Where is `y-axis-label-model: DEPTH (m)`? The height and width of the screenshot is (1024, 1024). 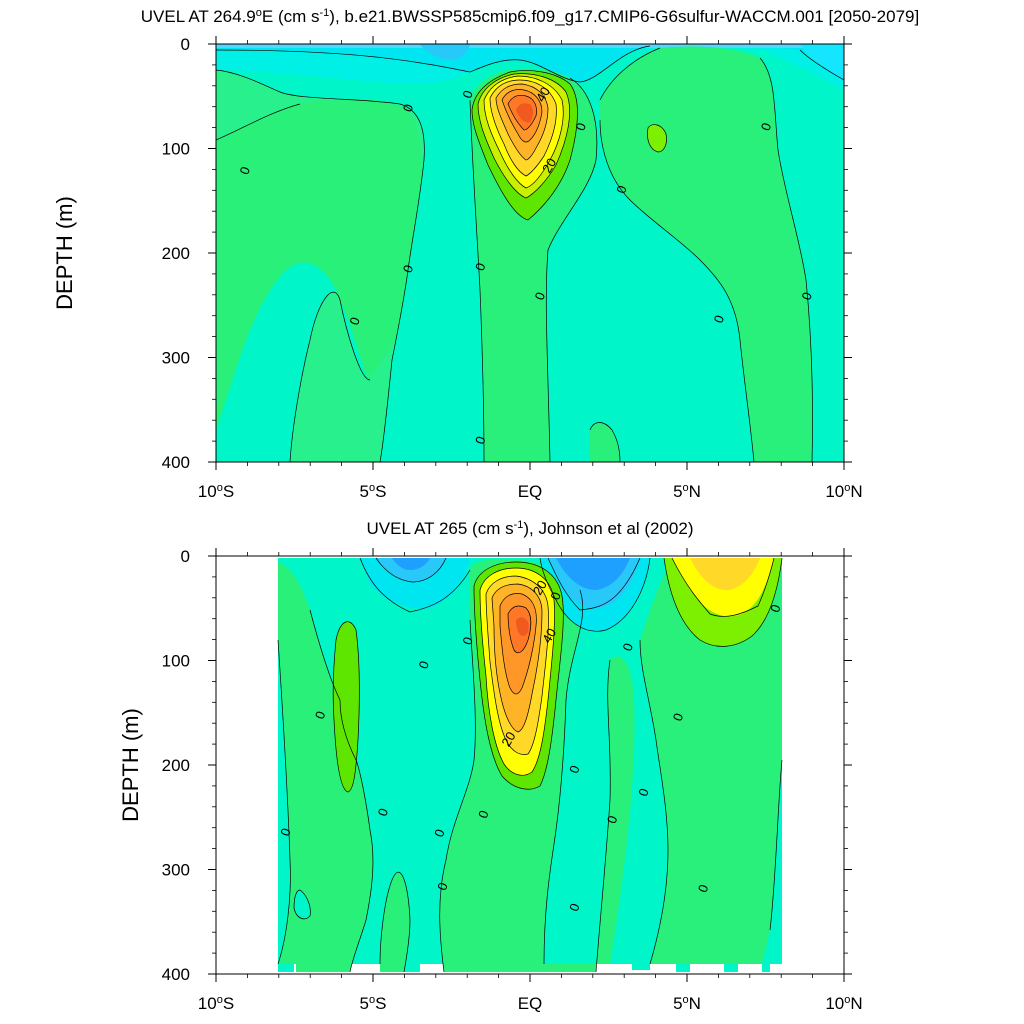
y-axis-label-model: DEPTH (m) is located at coordinates (64, 253).